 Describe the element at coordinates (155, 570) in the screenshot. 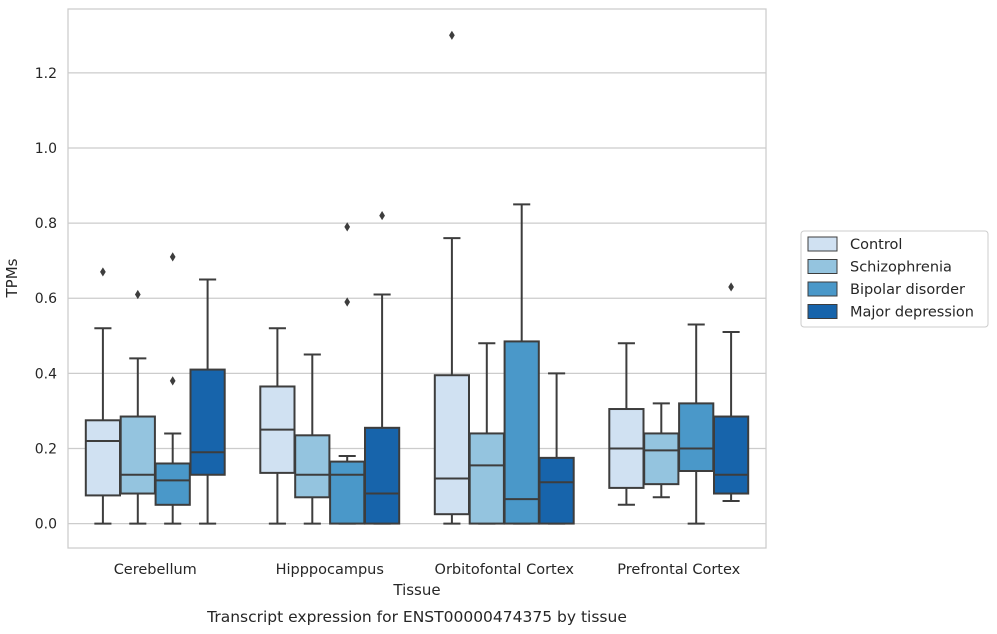

I see `x-tick-label: Cerebellum` at that location.